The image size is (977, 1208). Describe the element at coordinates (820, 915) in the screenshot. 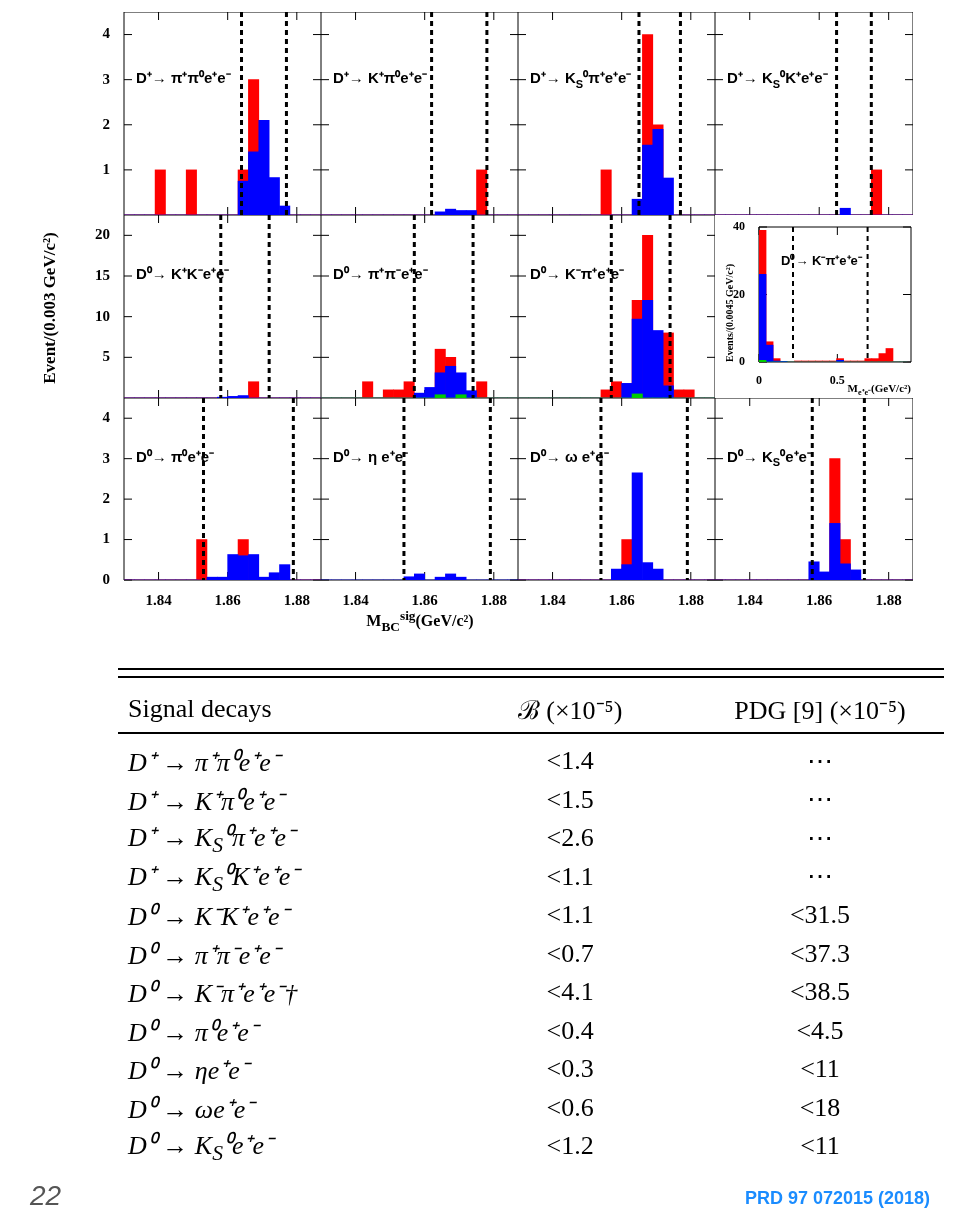

I see `text: <31.5` at that location.